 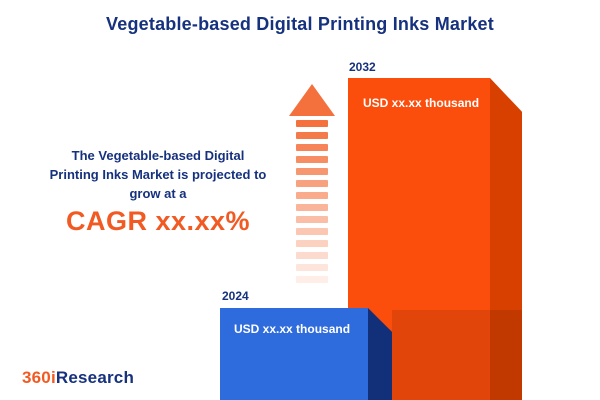 What do you see at coordinates (421, 103) in the screenshot?
I see `bar-value-label-2032: USD xx.xx thousand` at bounding box center [421, 103].